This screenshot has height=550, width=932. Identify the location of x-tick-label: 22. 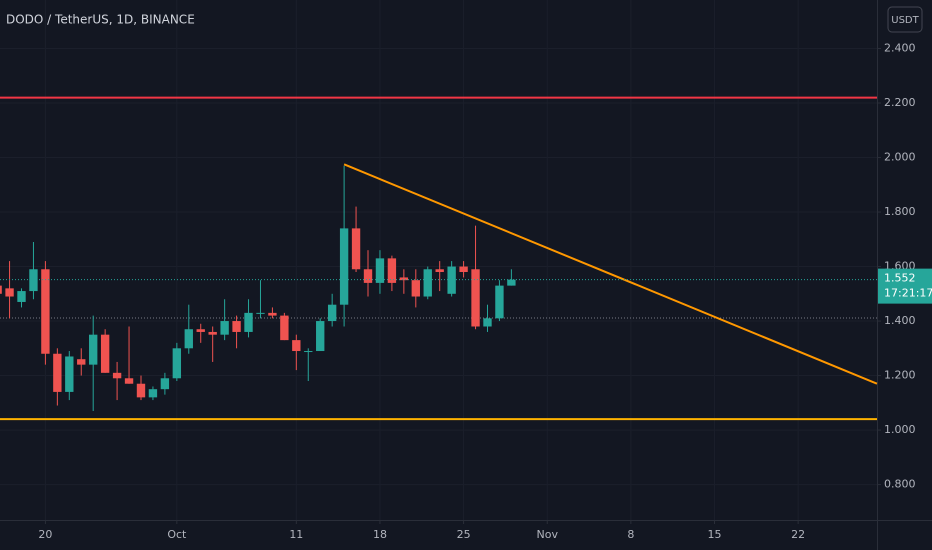
(798, 534).